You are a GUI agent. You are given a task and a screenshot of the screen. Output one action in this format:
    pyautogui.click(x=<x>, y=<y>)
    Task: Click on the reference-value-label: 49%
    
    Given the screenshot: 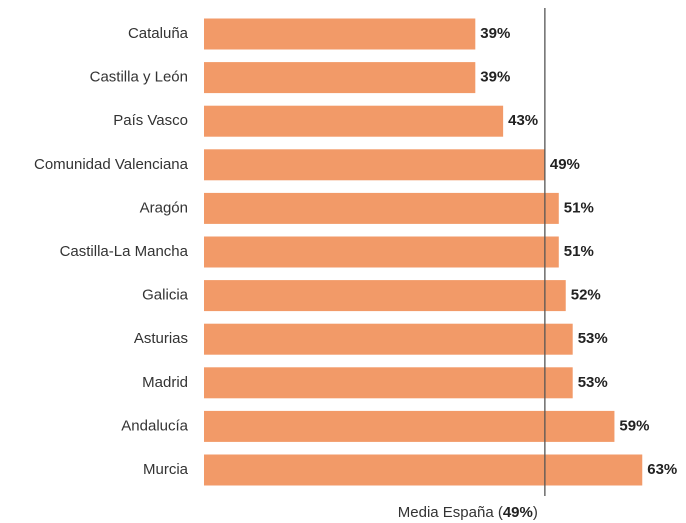 What is the action you would take?
    pyautogui.click(x=518, y=512)
    